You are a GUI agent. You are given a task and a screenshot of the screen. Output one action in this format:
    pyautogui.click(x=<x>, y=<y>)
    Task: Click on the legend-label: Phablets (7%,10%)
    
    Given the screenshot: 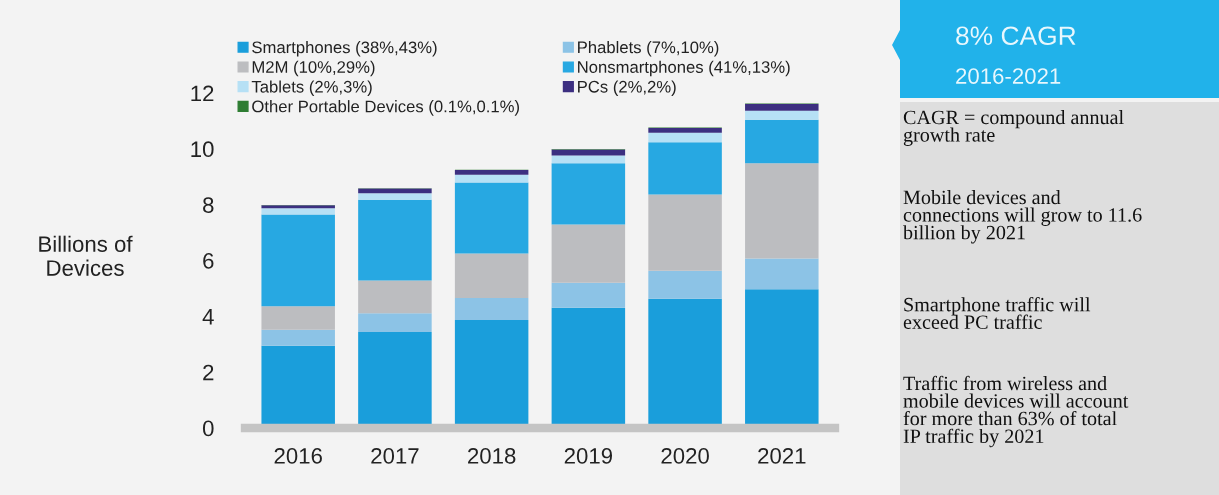 What is the action you would take?
    pyautogui.click(x=648, y=49)
    